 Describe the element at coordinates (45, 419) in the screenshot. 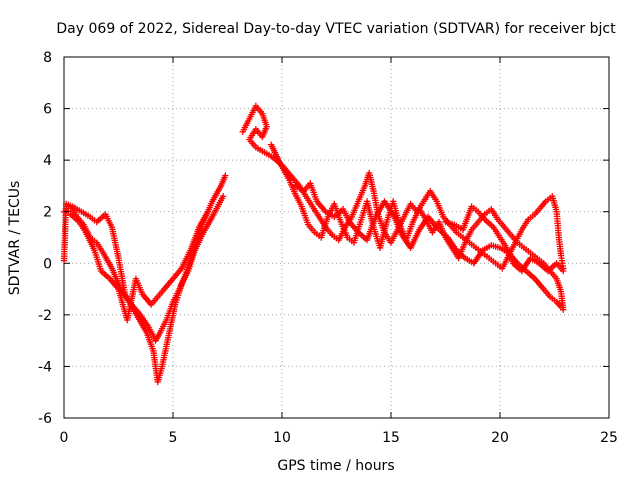

I see `y-tick-label: -6` at that location.